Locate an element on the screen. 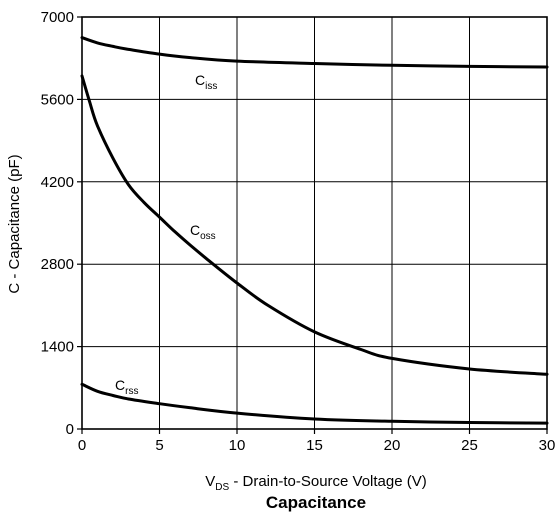 The width and height of the screenshot is (559, 516). series-label-iss: Ciss is located at coordinates (206, 82).